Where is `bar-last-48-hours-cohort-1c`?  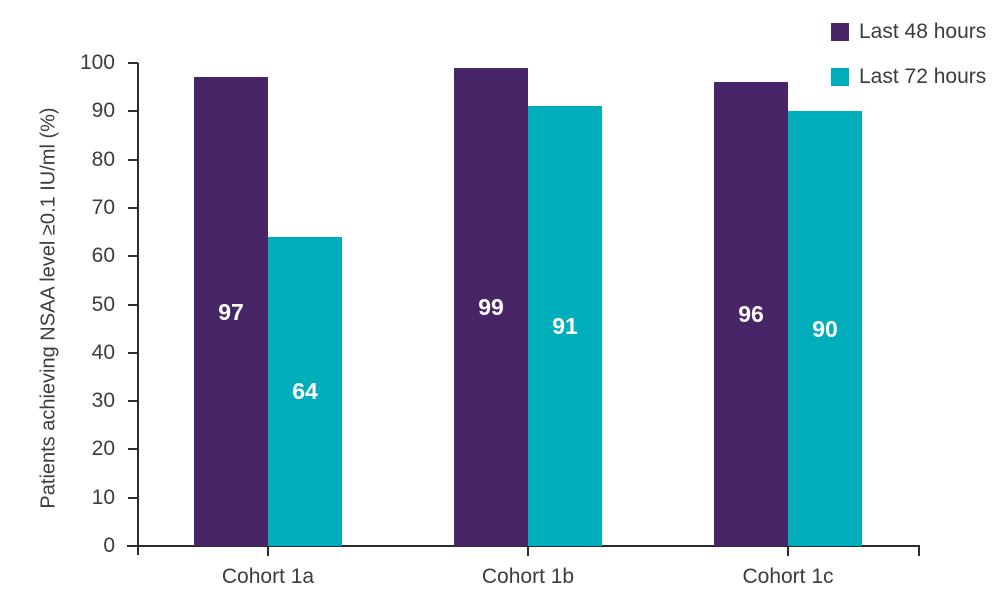 bar-last-48-hours-cohort-1c is located at coordinates (751, 314).